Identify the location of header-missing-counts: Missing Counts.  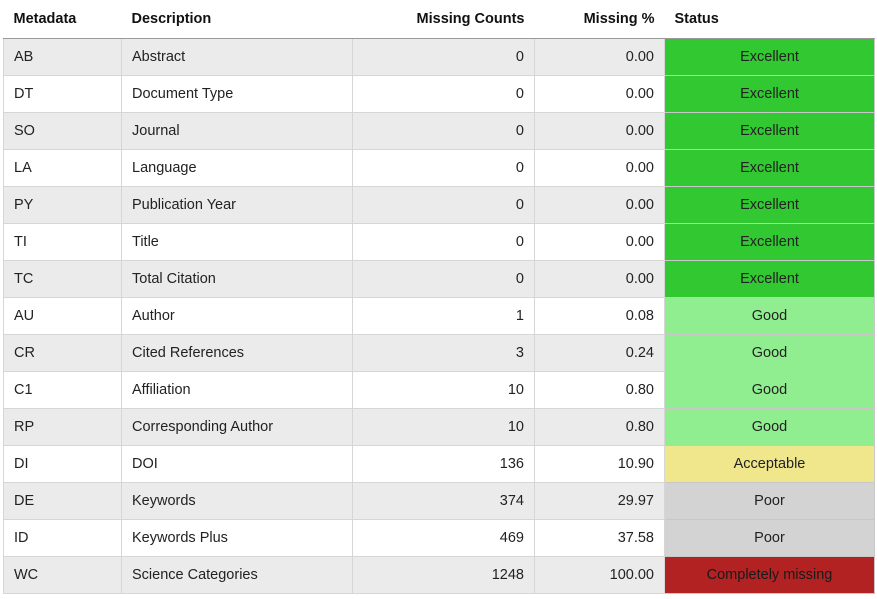
(443, 19).